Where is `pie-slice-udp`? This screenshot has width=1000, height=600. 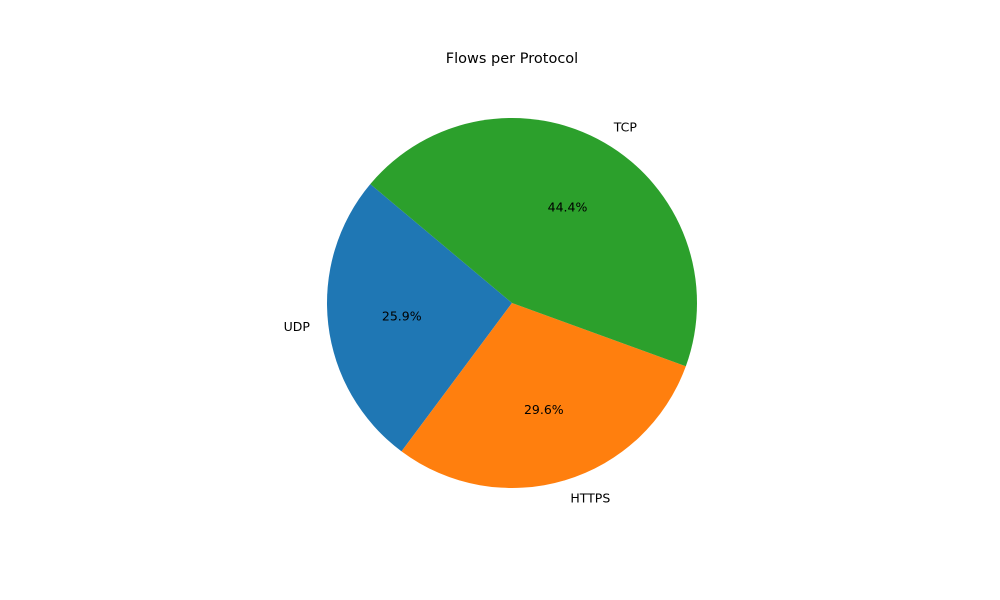 pie-slice-udp is located at coordinates (419, 318).